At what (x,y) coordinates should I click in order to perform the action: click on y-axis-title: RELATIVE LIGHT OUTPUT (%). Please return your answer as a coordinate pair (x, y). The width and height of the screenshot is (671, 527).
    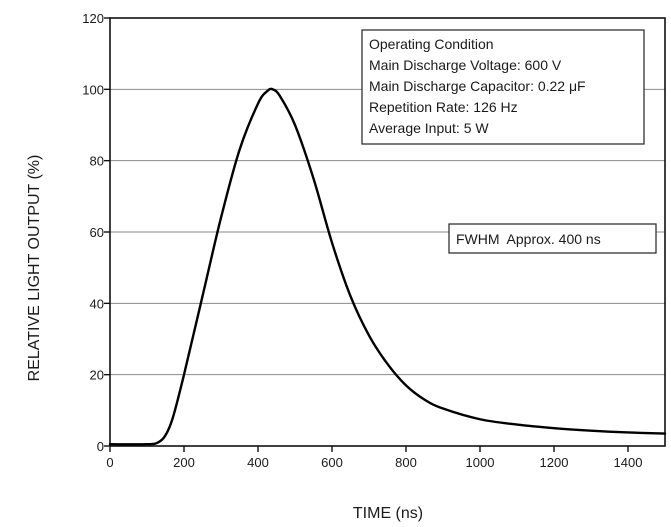
    Looking at the image, I should click on (34, 268).